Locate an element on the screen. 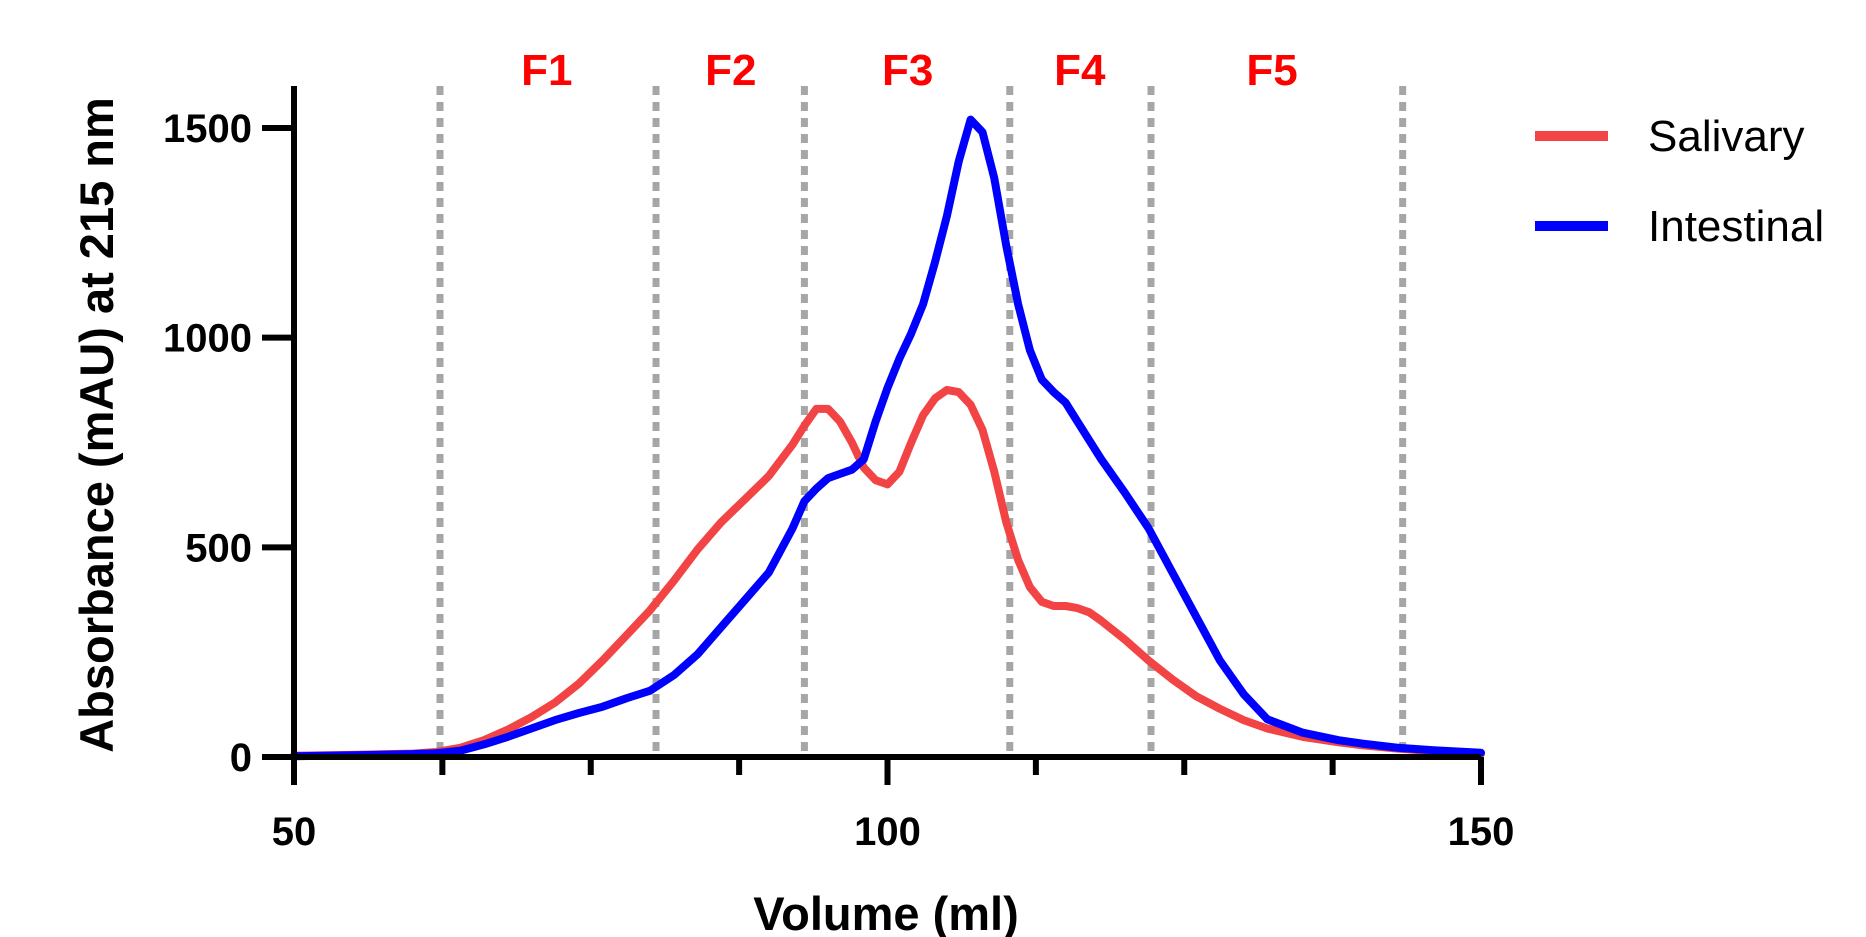 The width and height of the screenshot is (1866, 937). y-tick-label: 1000 is located at coordinates (207, 339).